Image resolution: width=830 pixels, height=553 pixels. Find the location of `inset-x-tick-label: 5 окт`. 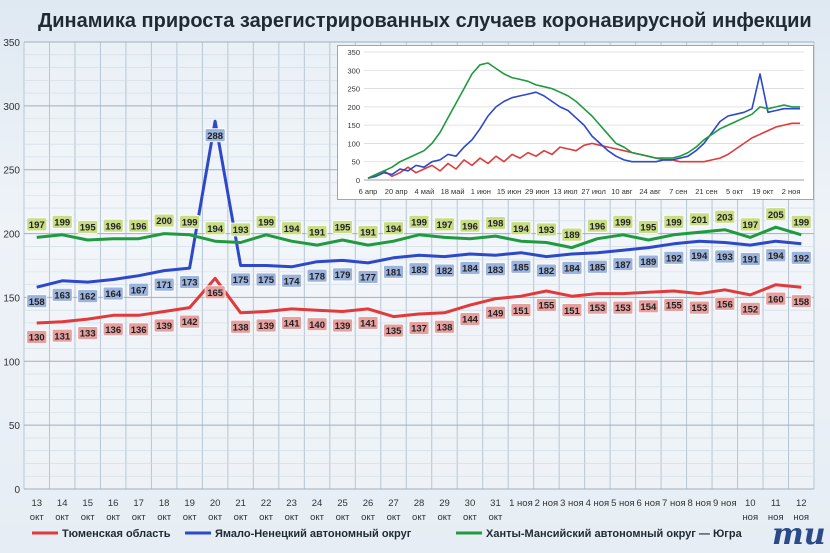

inset-x-tick-label: 5 окт is located at coordinates (735, 191).